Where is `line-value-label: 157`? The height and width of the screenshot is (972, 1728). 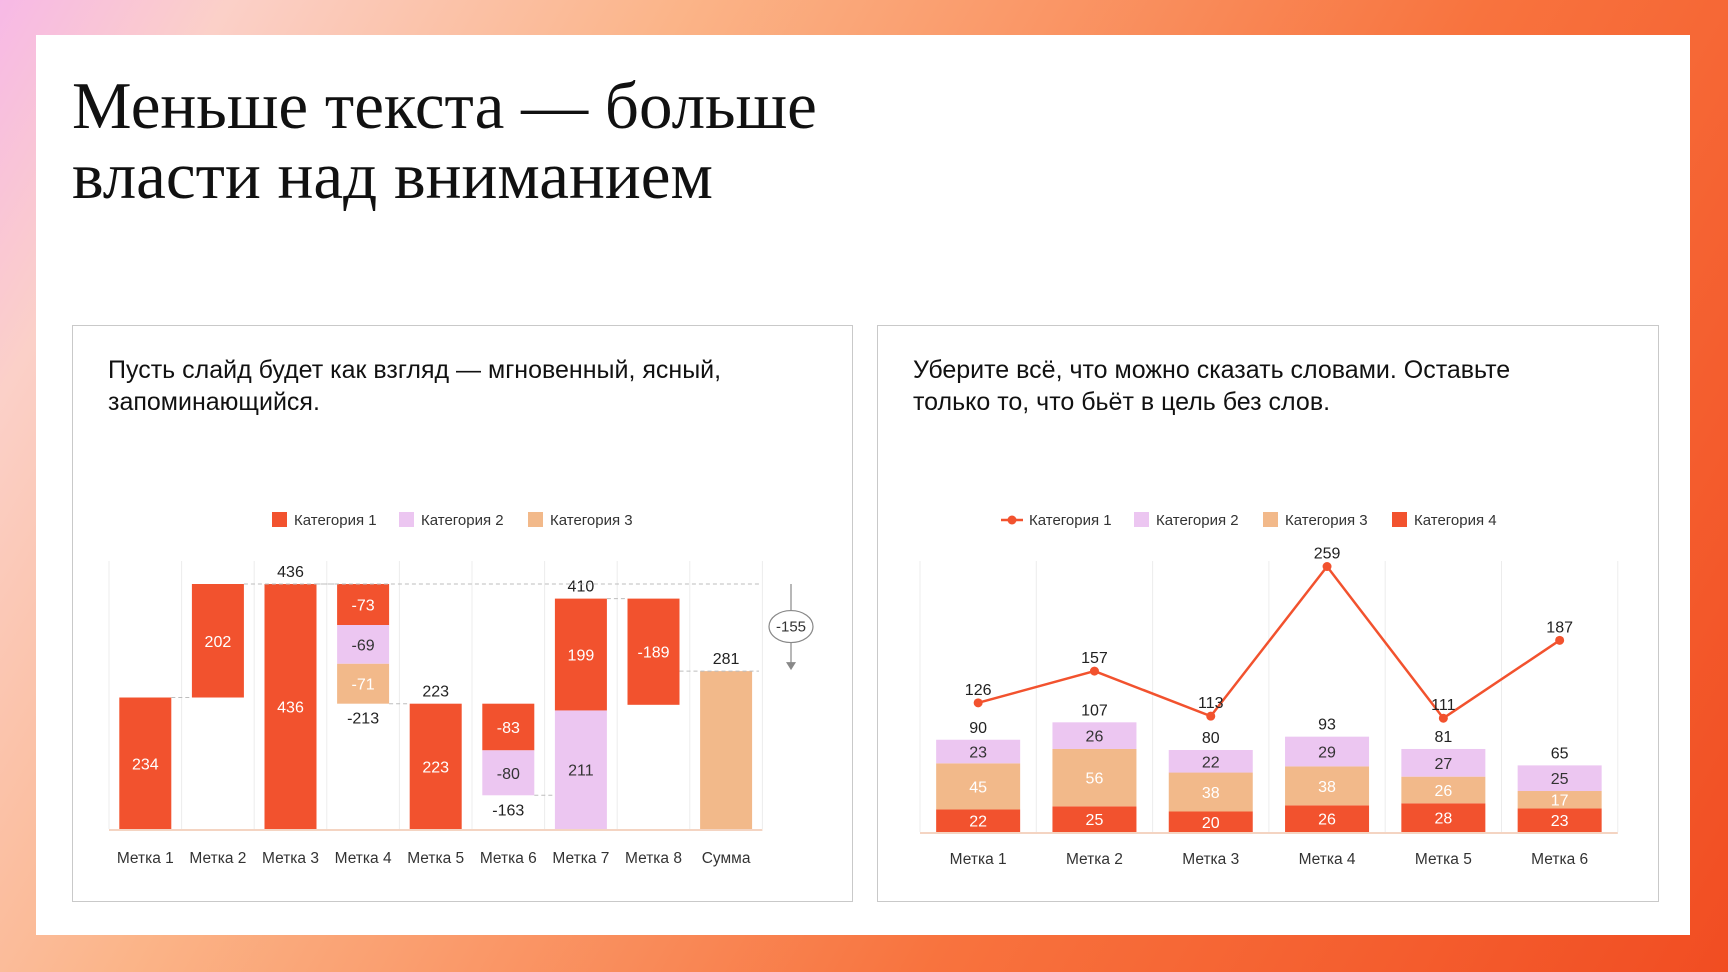 line-value-label: 157 is located at coordinates (1094, 658).